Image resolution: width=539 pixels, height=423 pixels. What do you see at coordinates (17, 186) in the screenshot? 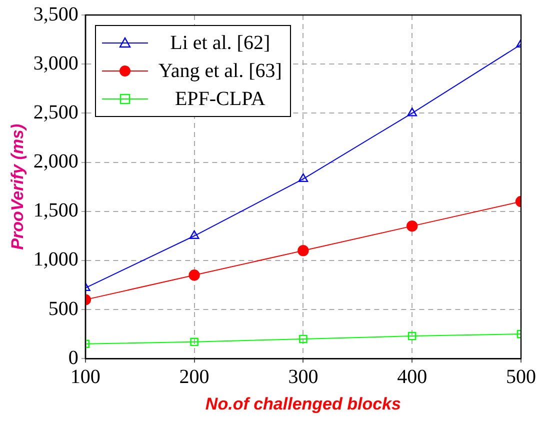
I see `y-axis-title: ProoVerify (ms)` at bounding box center [17, 186].